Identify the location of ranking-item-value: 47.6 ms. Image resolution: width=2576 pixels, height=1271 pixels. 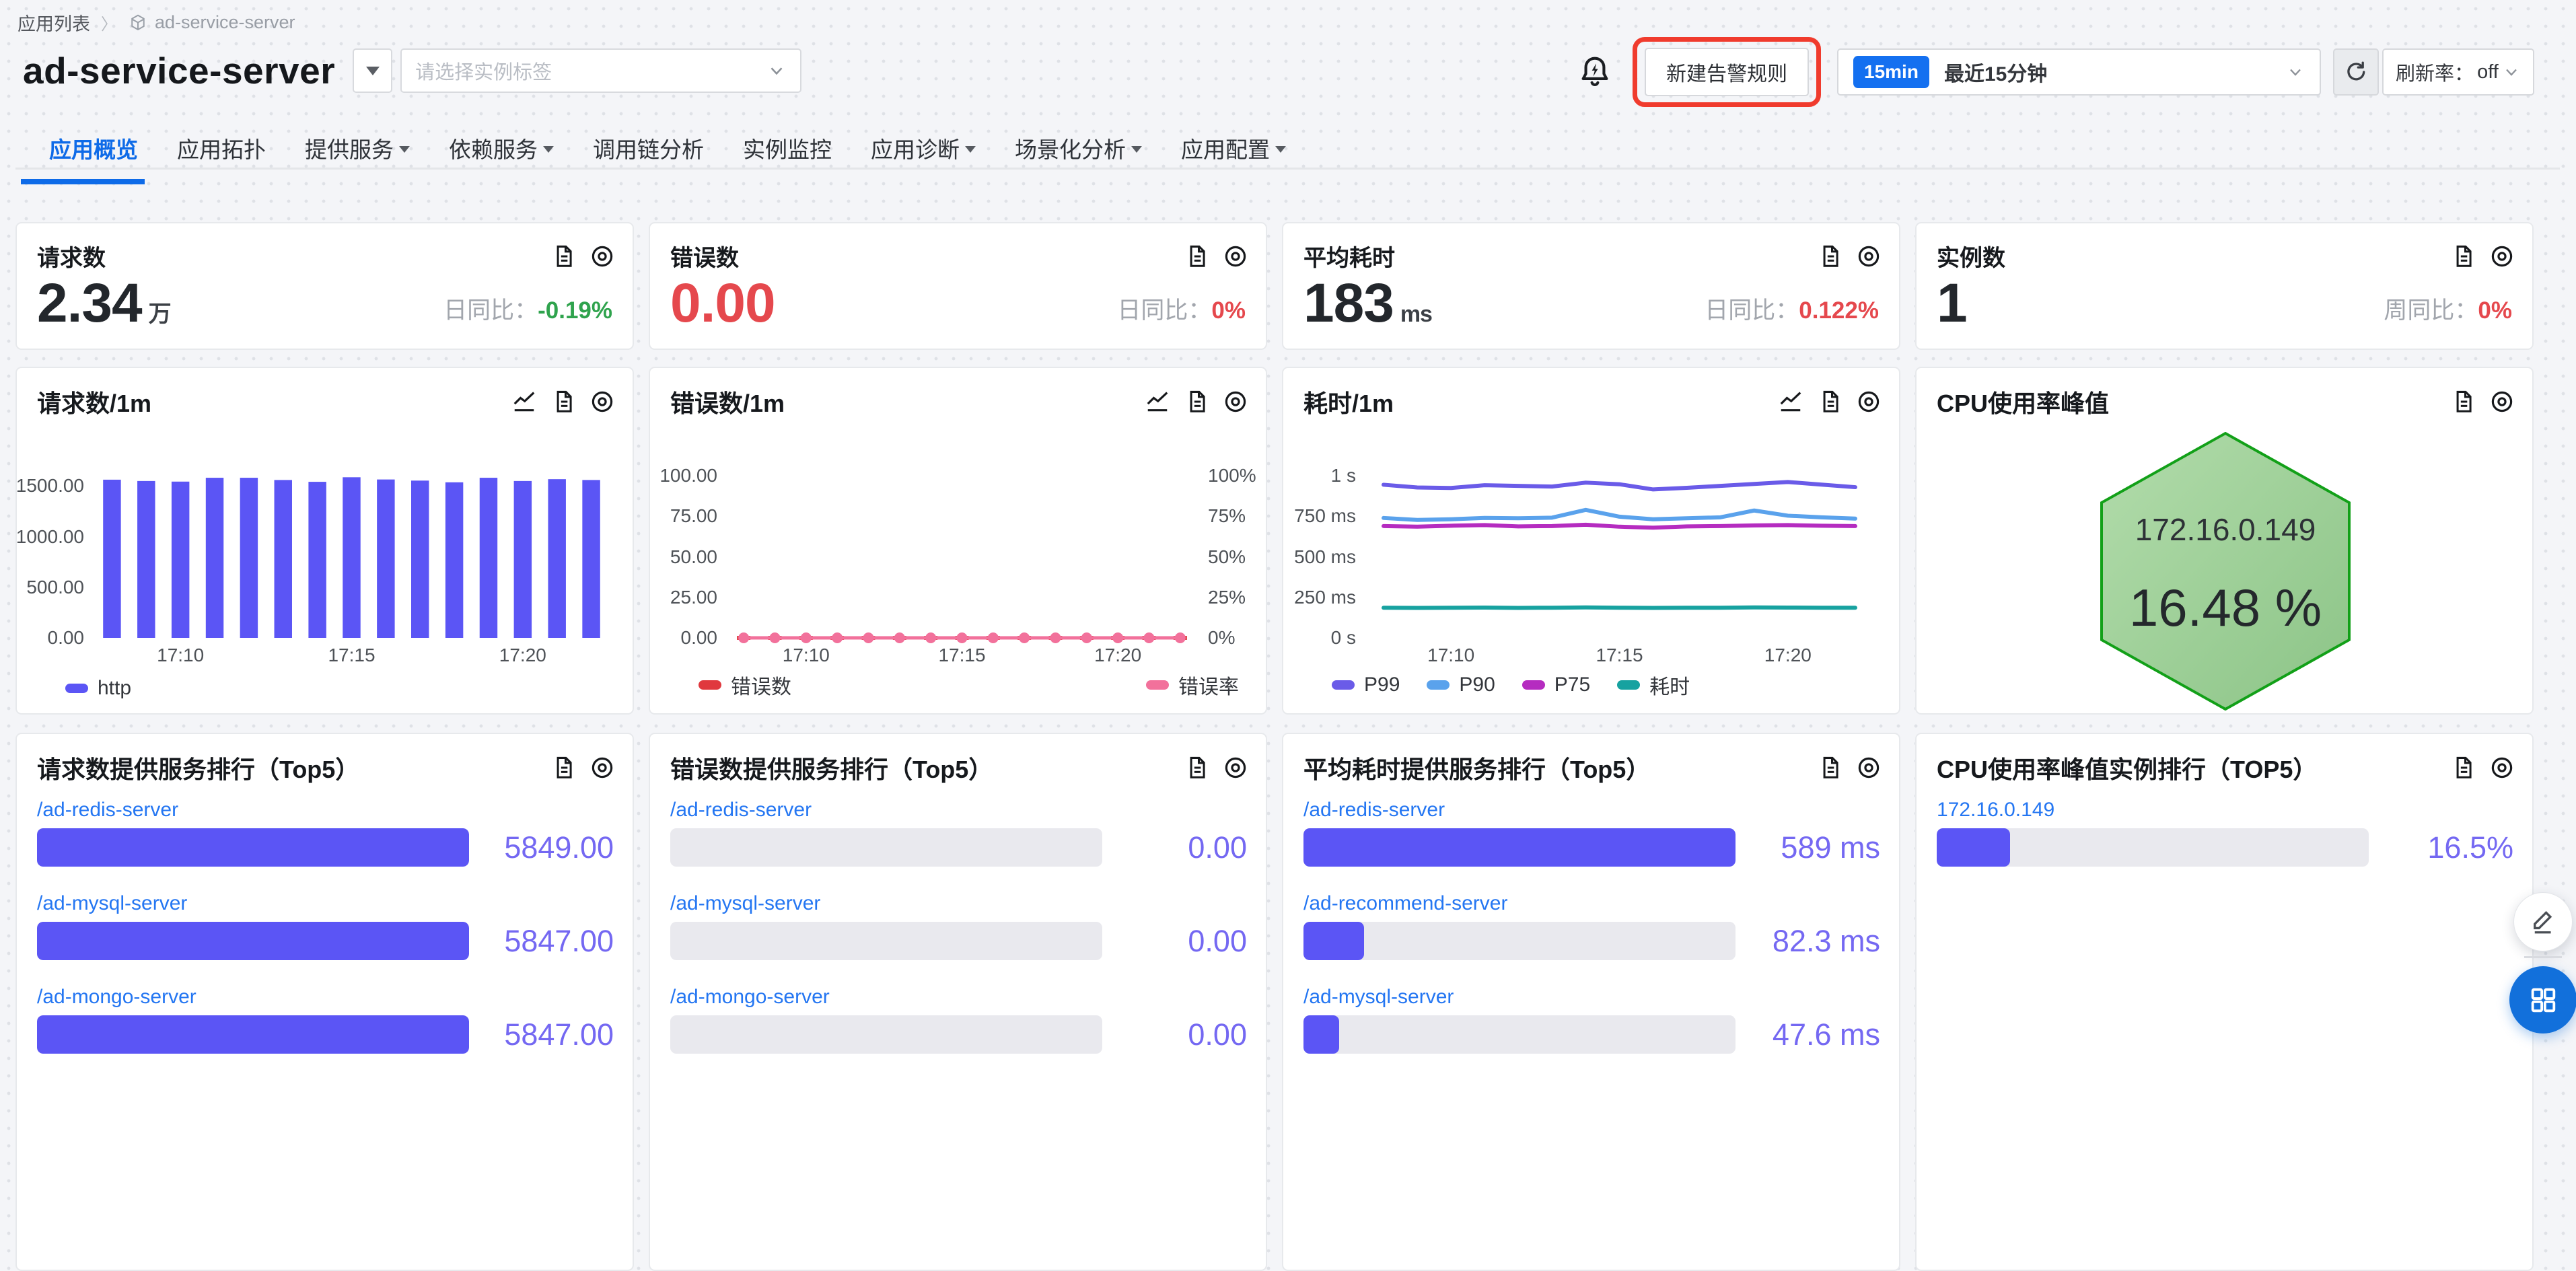
(1826, 1034).